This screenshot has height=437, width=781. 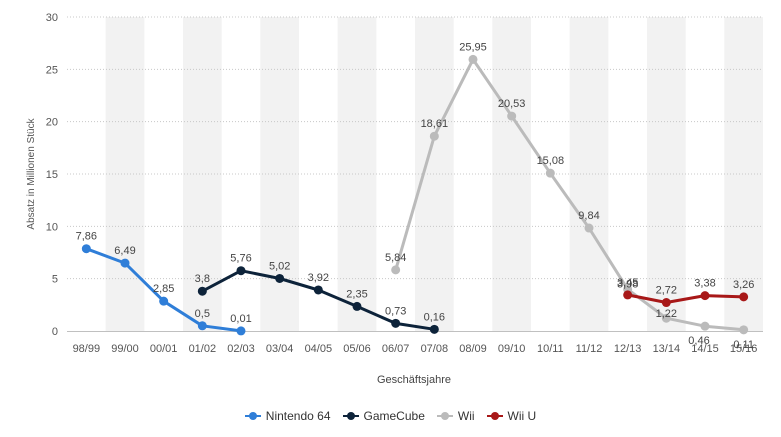 What do you see at coordinates (52, 227) in the screenshot?
I see `y-tick-label: 10` at bounding box center [52, 227].